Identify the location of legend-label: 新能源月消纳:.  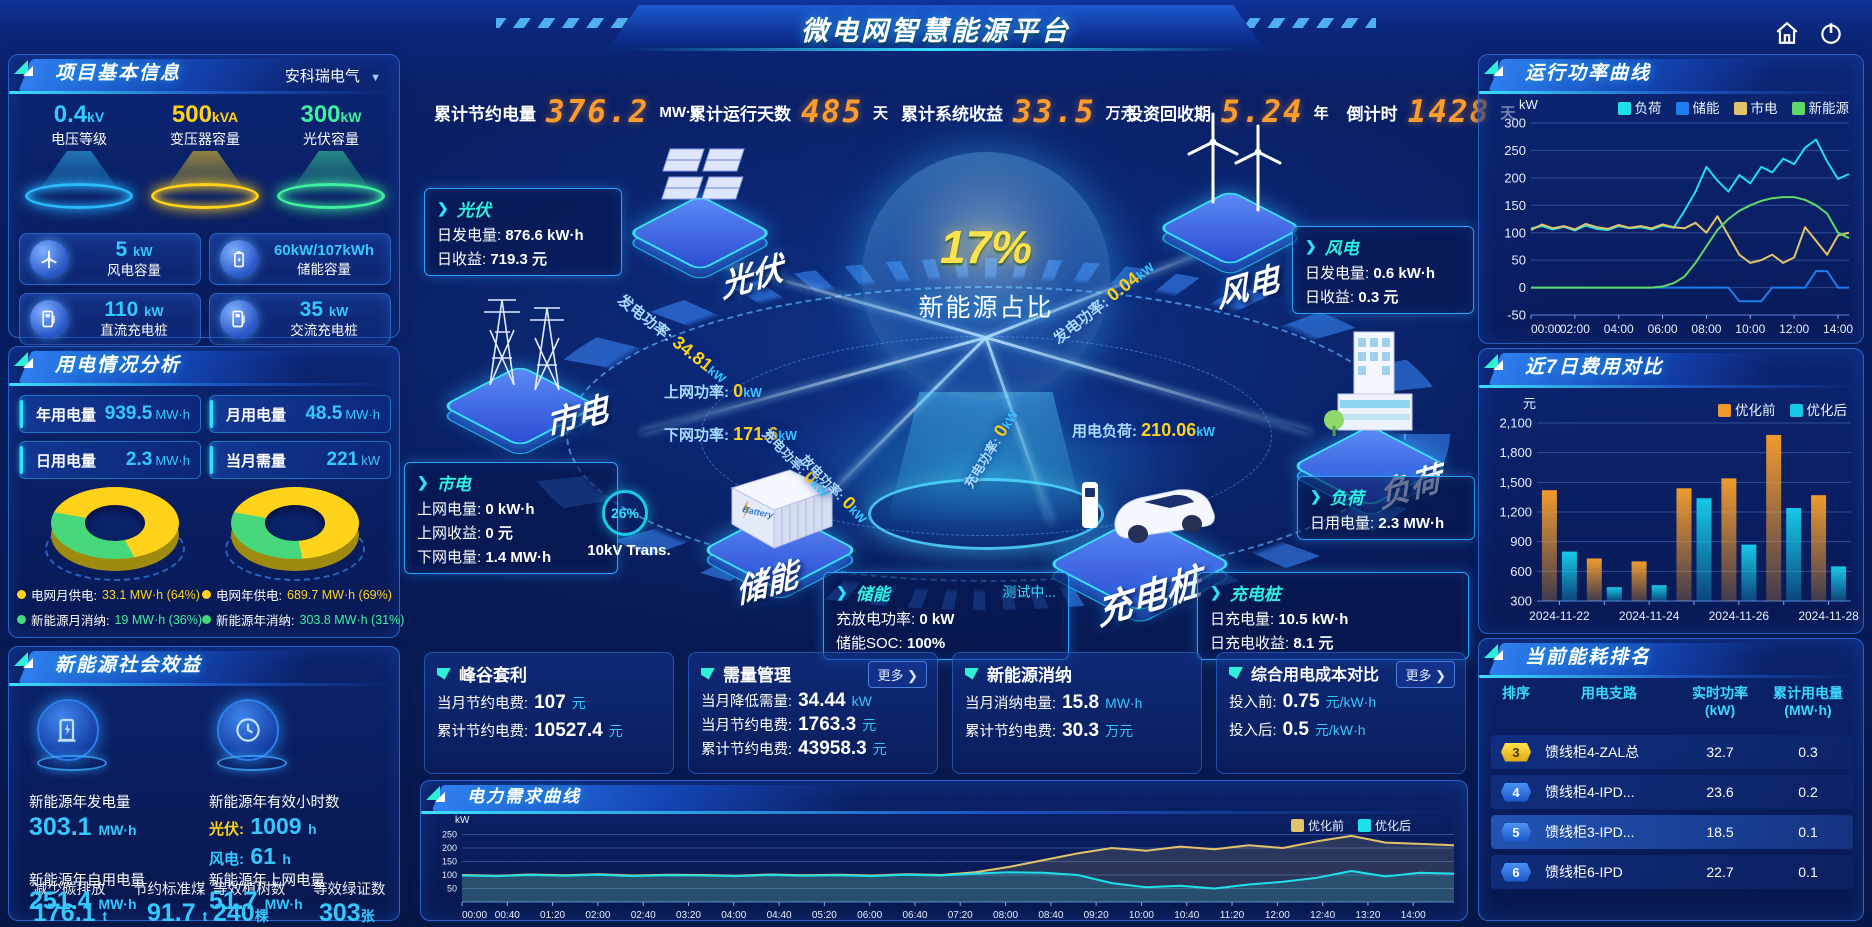
(70, 621).